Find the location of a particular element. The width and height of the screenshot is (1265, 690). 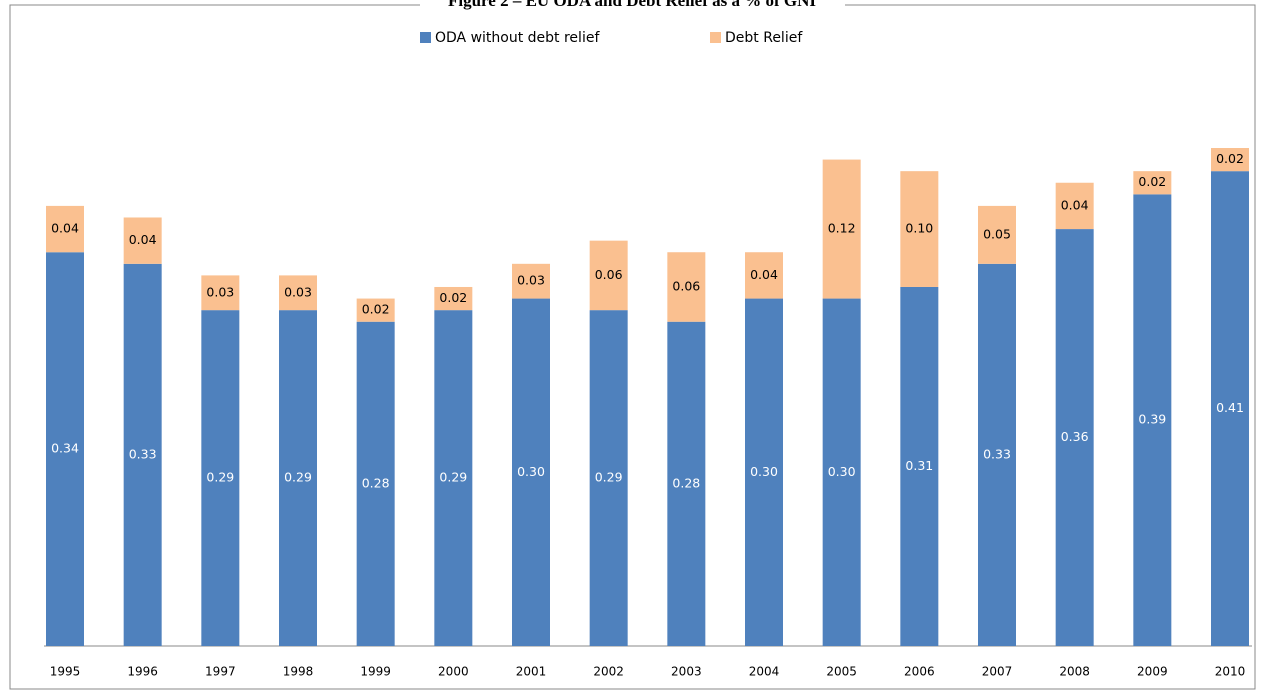

data-label: 0.34 is located at coordinates (65, 448).